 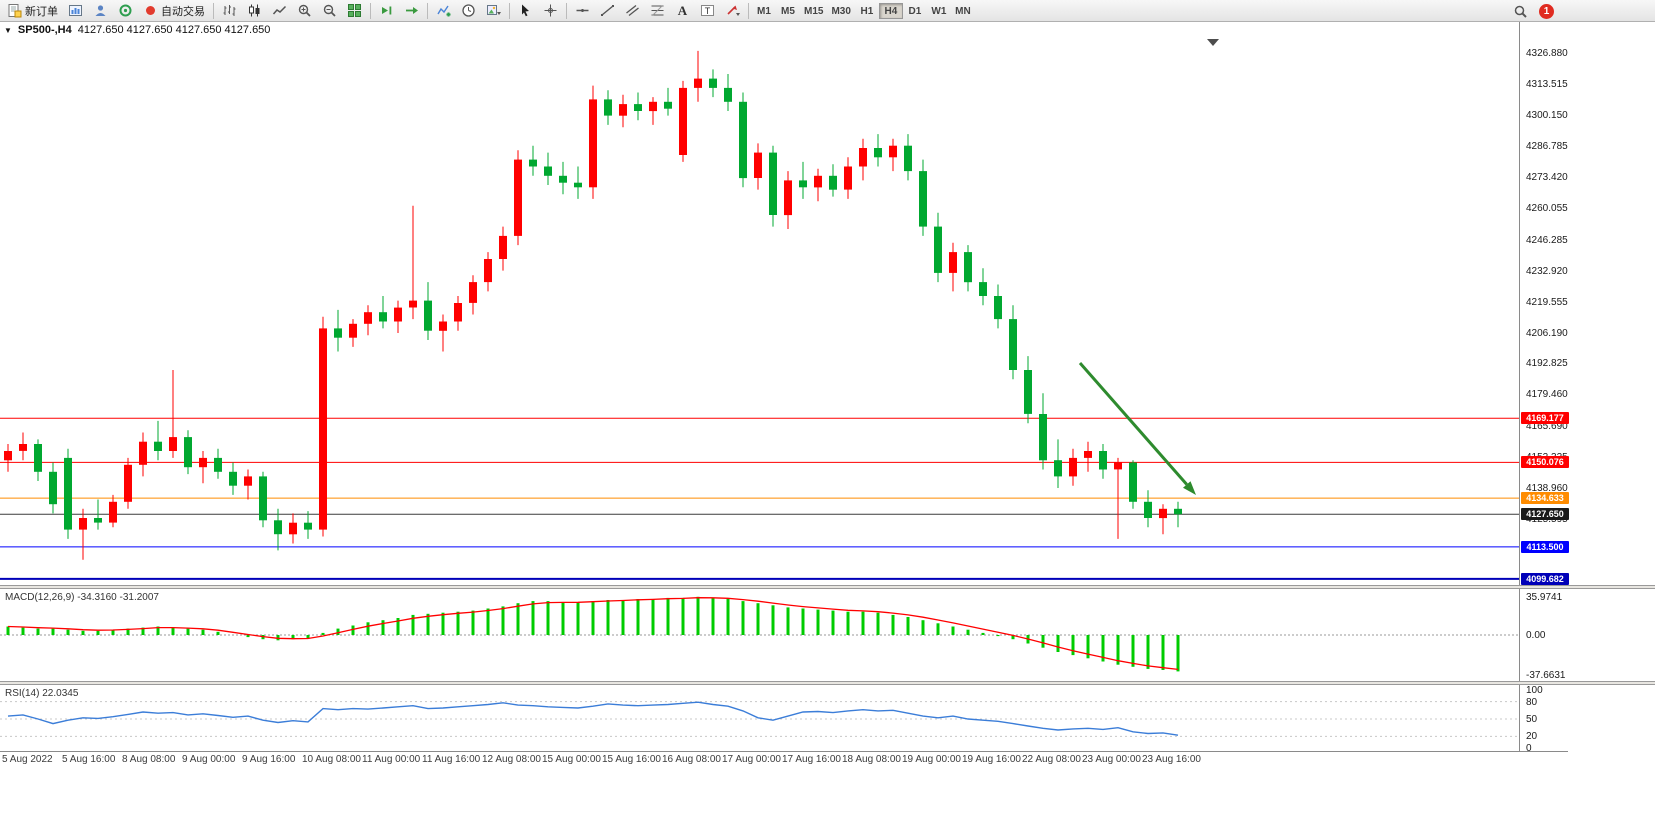 I want to click on tab-timeframe-H4: H4, so click(x=890, y=10).